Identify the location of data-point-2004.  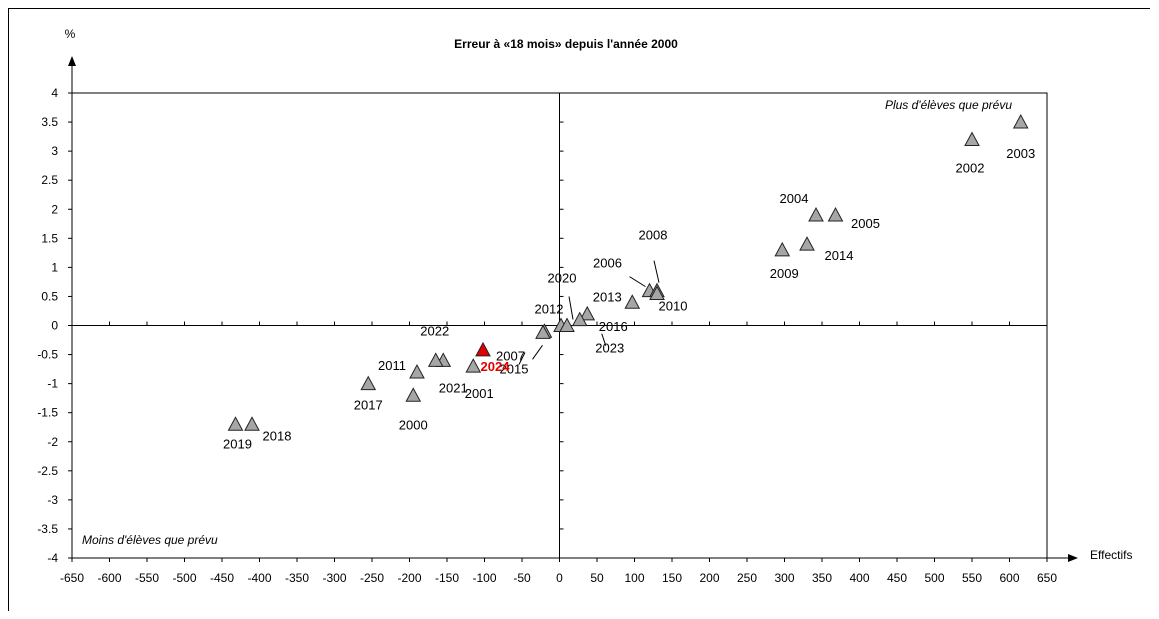
(816, 214).